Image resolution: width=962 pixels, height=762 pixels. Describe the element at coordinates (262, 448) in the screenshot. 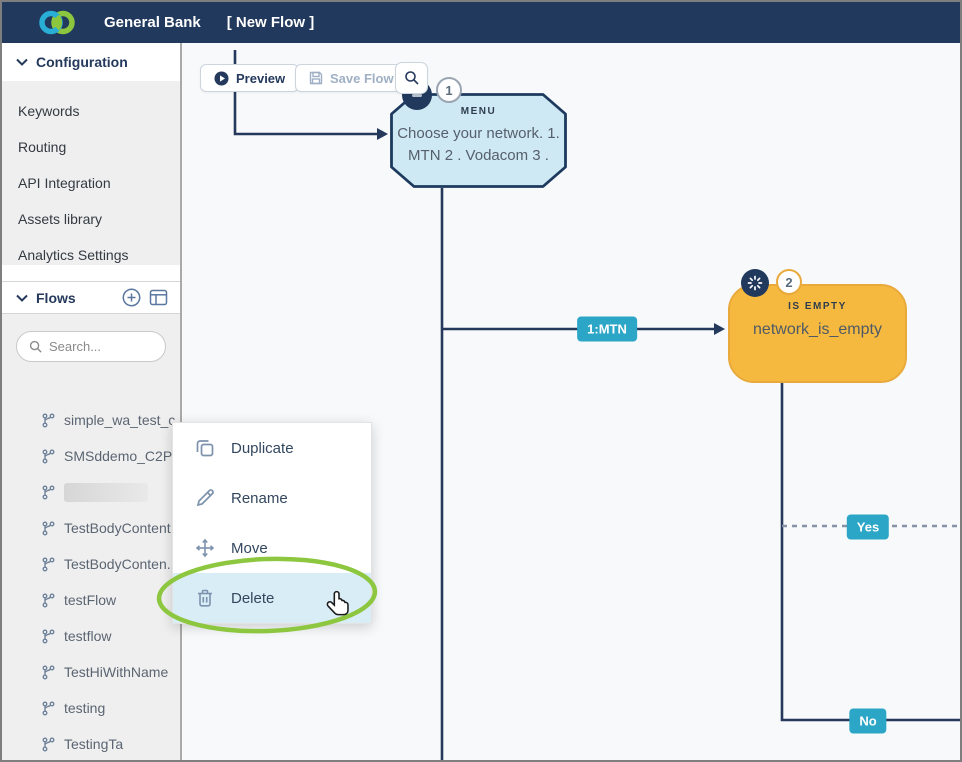

I see `menu-item-label: Duplicate` at that location.